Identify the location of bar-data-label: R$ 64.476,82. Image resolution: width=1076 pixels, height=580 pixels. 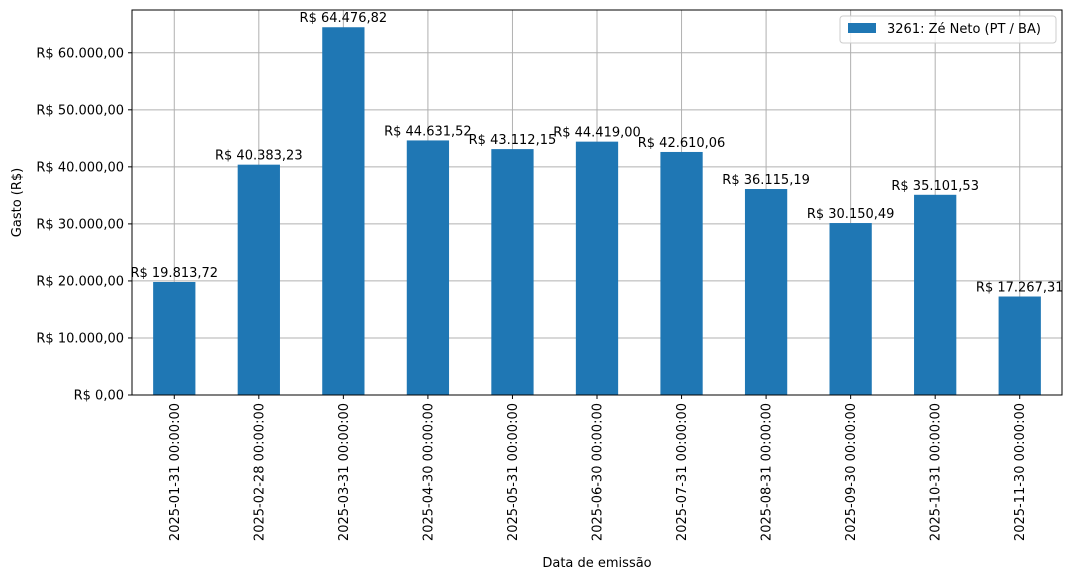
(344, 18).